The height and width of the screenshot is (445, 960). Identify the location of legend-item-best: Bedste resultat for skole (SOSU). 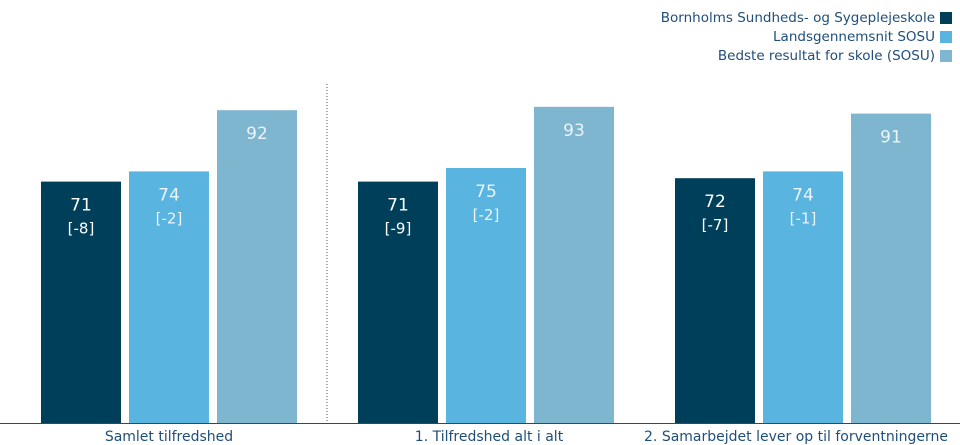
(806, 55).